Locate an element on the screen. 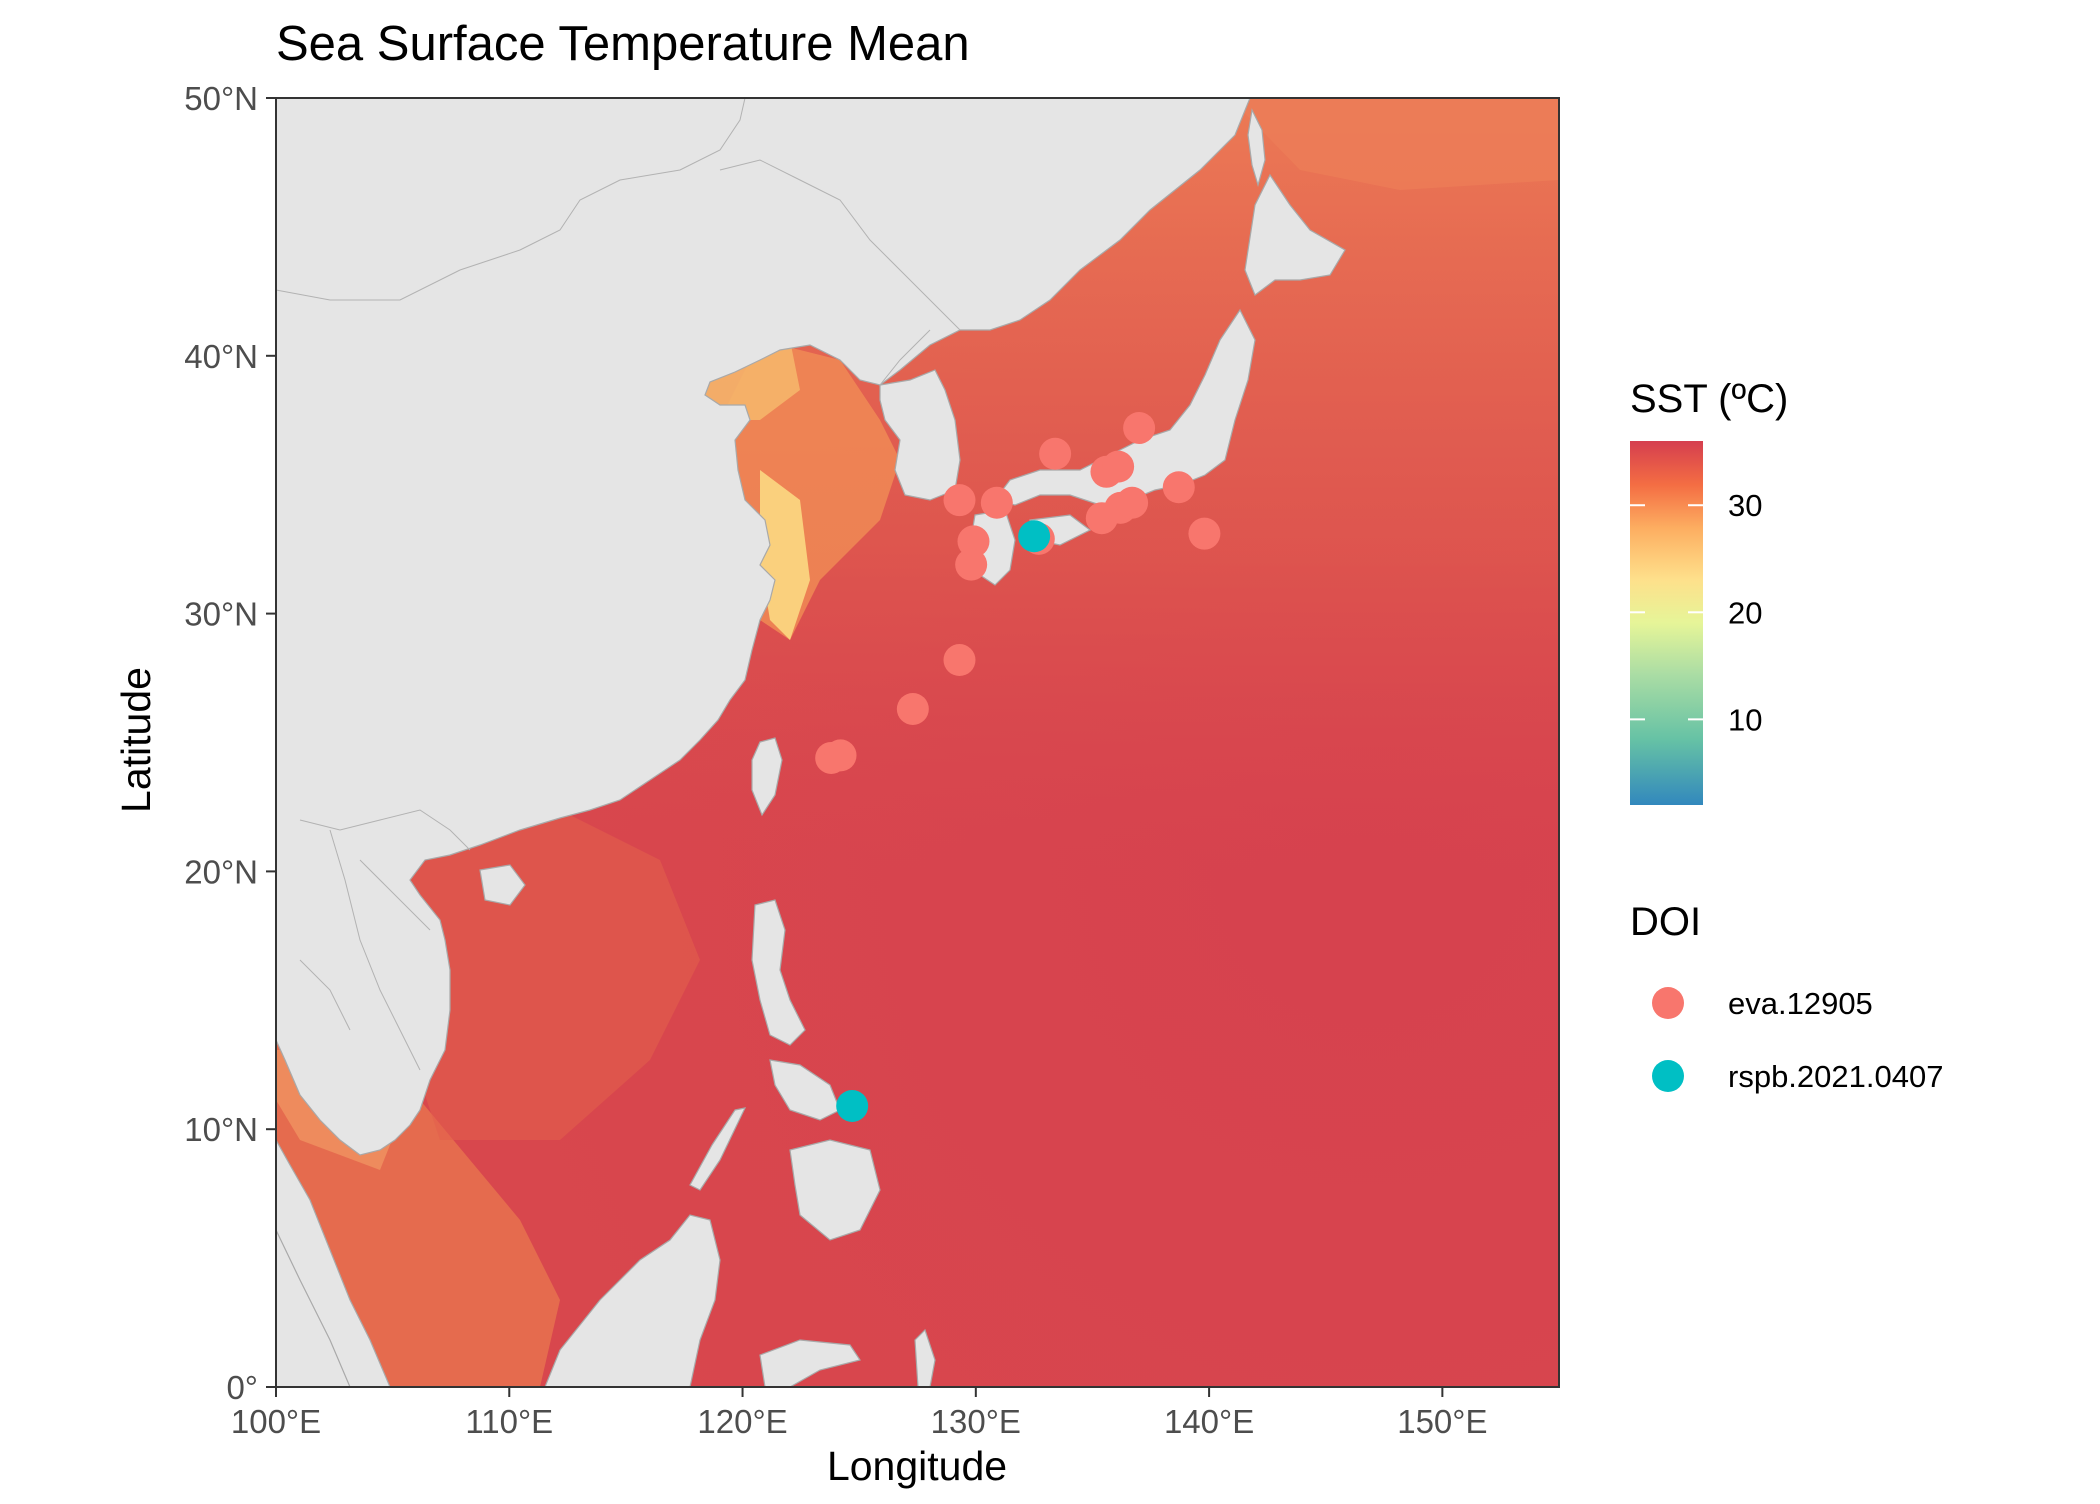 The image size is (2100, 1504). y-tick-label: 50°N is located at coordinates (221, 98).